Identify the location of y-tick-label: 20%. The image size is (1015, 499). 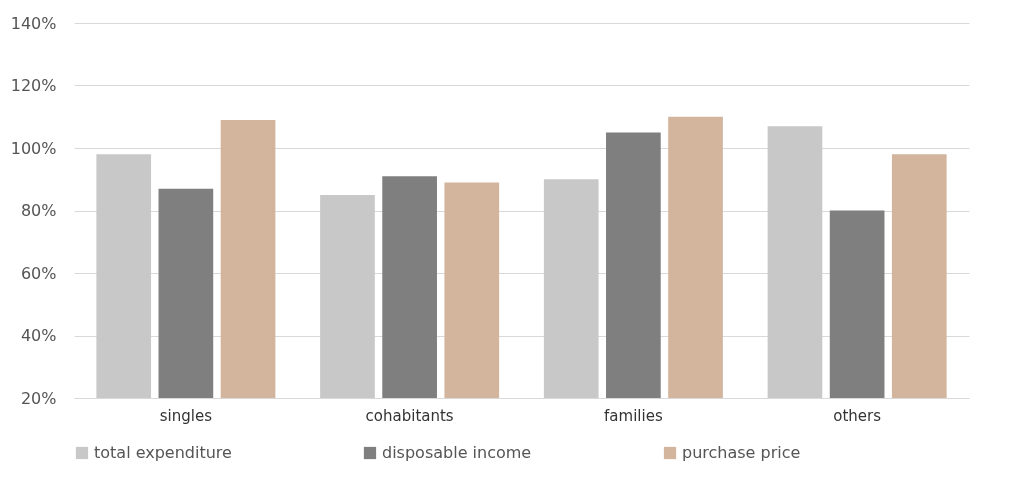
(38, 398).